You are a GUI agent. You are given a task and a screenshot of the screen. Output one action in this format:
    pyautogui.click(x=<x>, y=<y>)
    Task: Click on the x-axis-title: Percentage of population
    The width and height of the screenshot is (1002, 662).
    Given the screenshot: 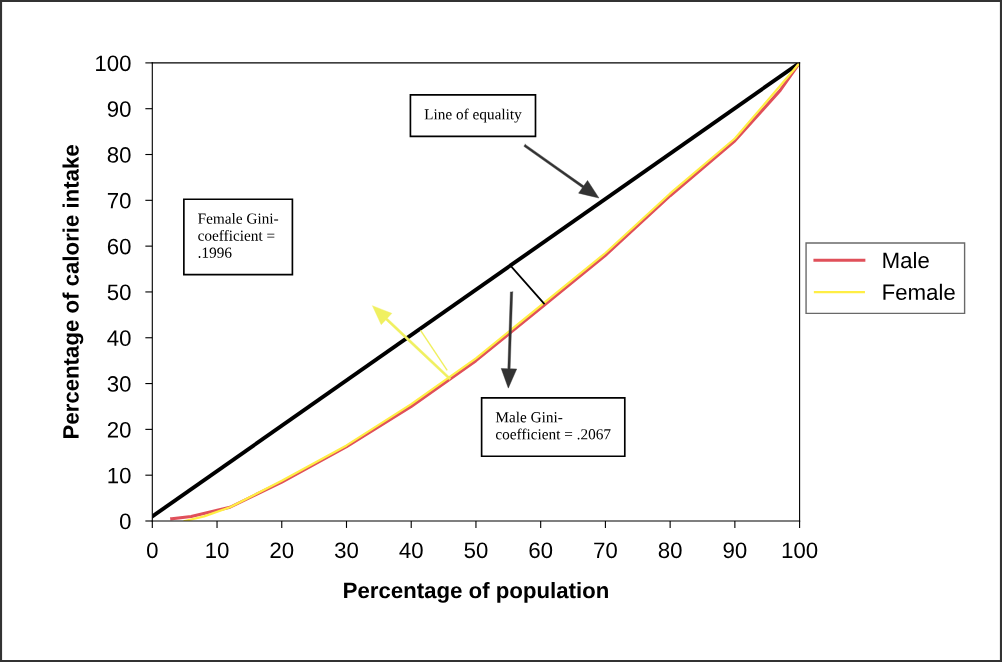 What is the action you would take?
    pyautogui.click(x=476, y=592)
    